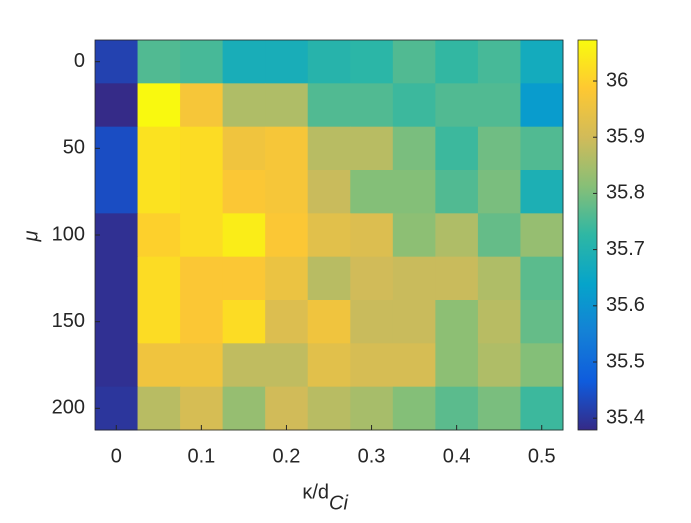 Image resolution: width=691 pixels, height=523 pixels. I want to click on colorbar-tick-label: 35.8, so click(625, 193).